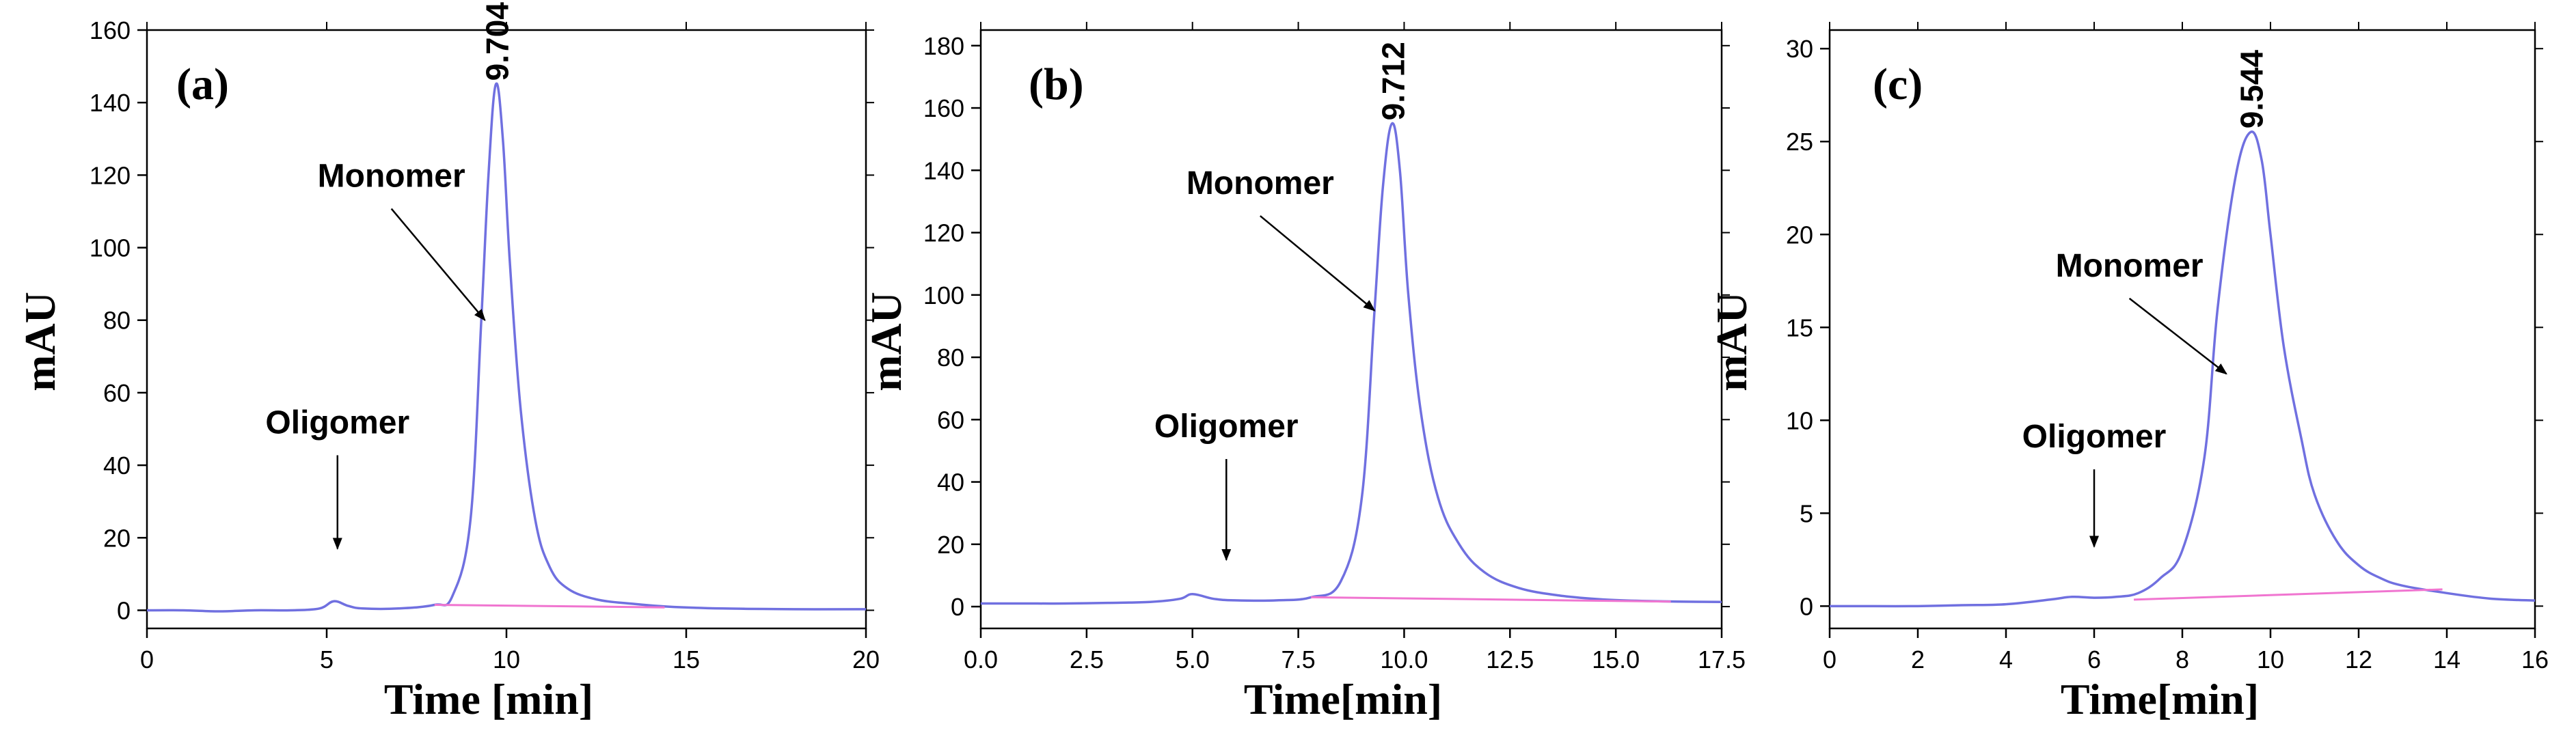 The image size is (2576, 750). Describe the element at coordinates (686, 659) in the screenshot. I see `x-tick-label: 15` at that location.